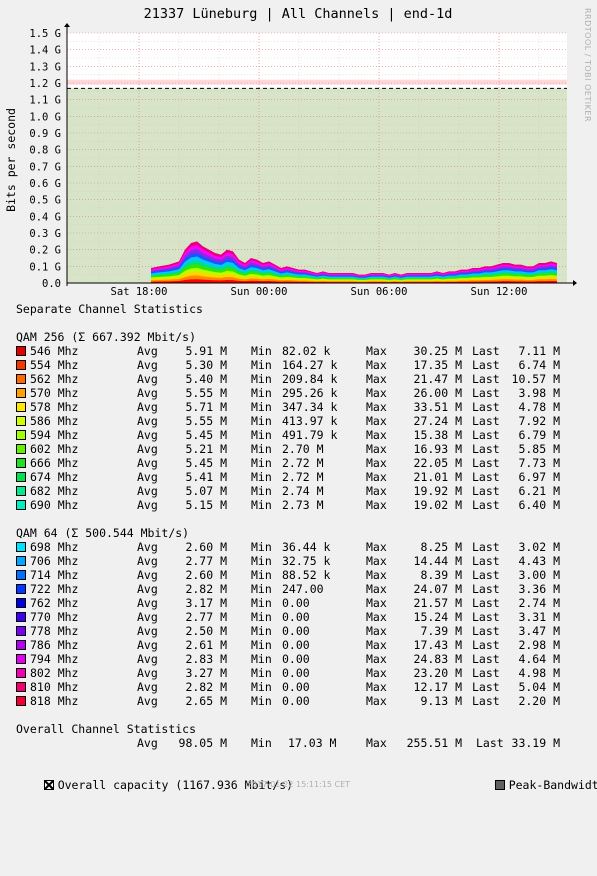 The image size is (597, 876). Describe the element at coordinates (437, 365) in the screenshot. I see `max-value: 17.35 M` at that location.